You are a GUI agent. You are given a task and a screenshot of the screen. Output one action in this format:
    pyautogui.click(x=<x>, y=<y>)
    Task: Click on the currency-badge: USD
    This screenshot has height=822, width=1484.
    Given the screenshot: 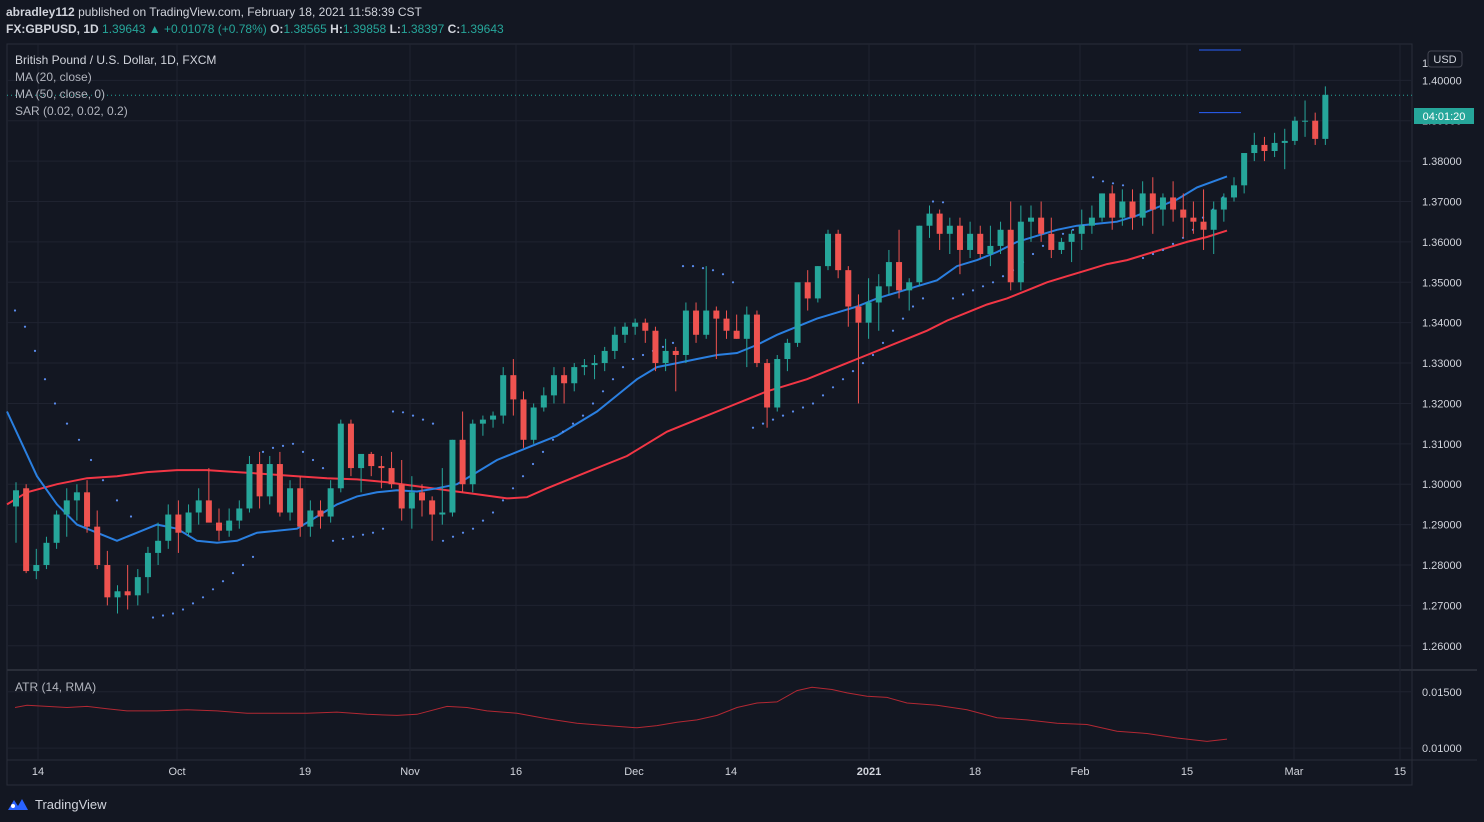 What is the action you would take?
    pyautogui.click(x=1445, y=59)
    